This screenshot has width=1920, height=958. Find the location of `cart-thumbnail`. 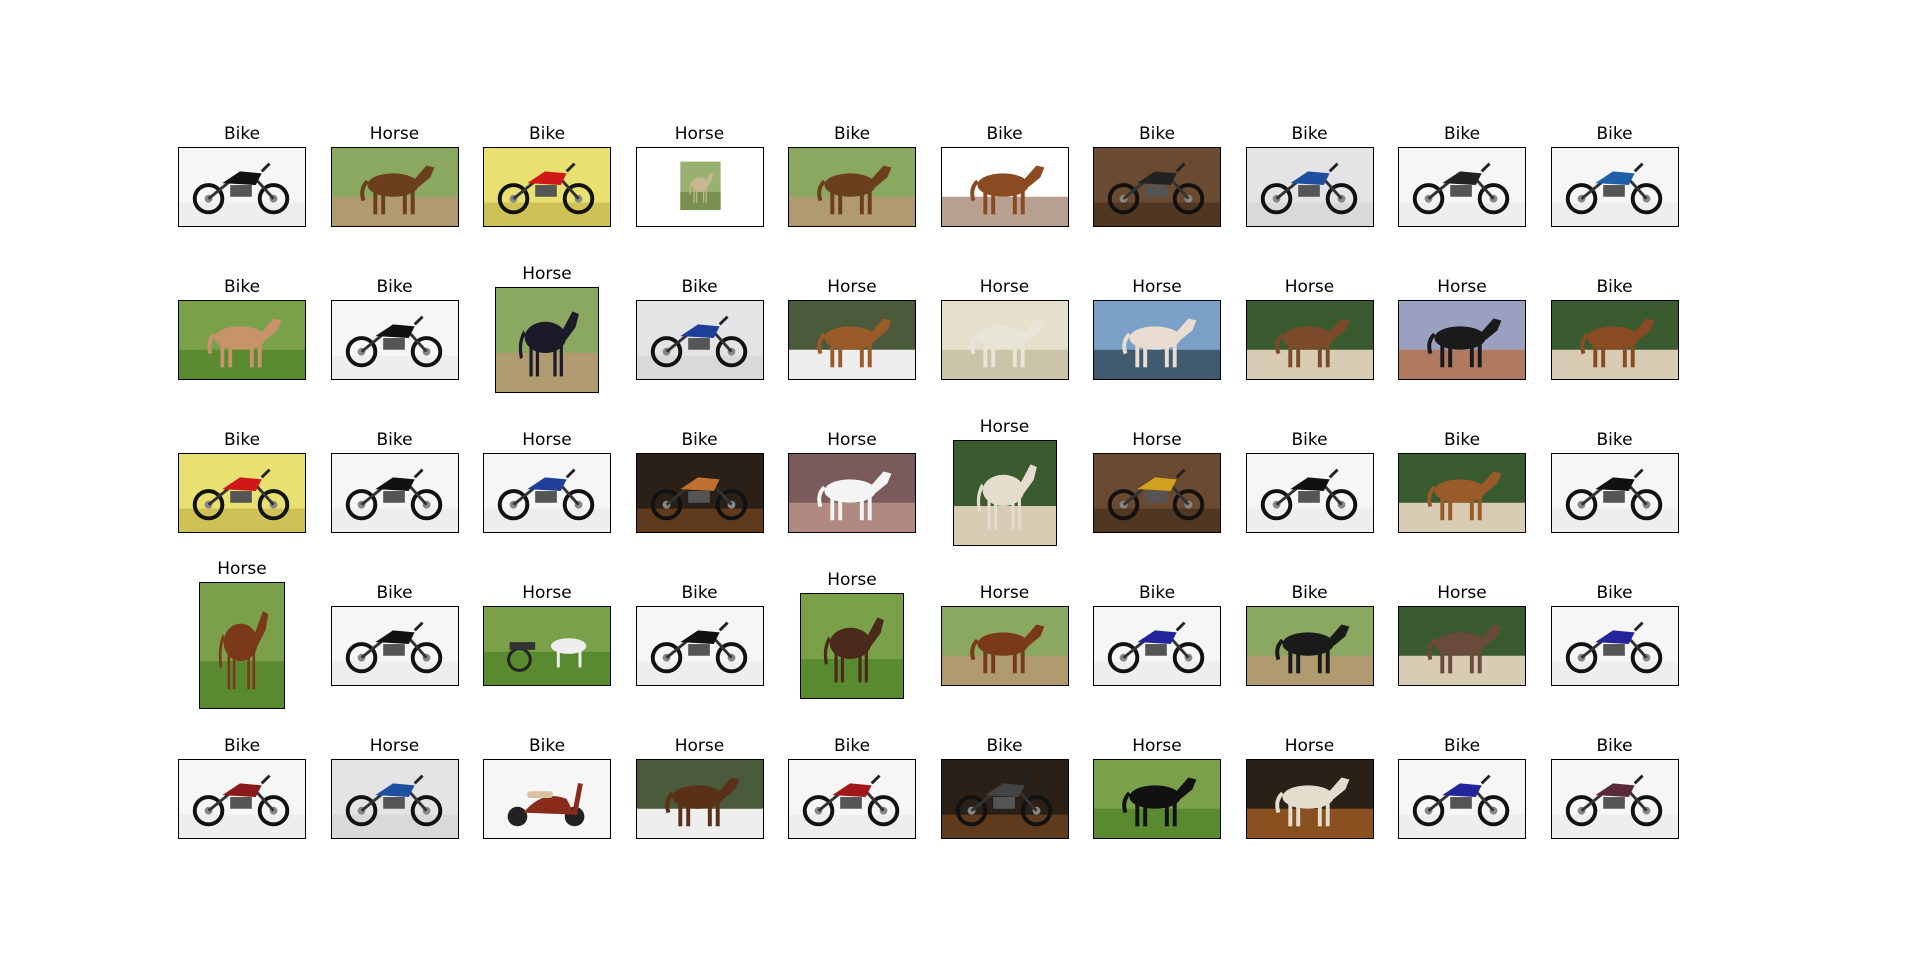

cart-thumbnail is located at coordinates (547, 645).